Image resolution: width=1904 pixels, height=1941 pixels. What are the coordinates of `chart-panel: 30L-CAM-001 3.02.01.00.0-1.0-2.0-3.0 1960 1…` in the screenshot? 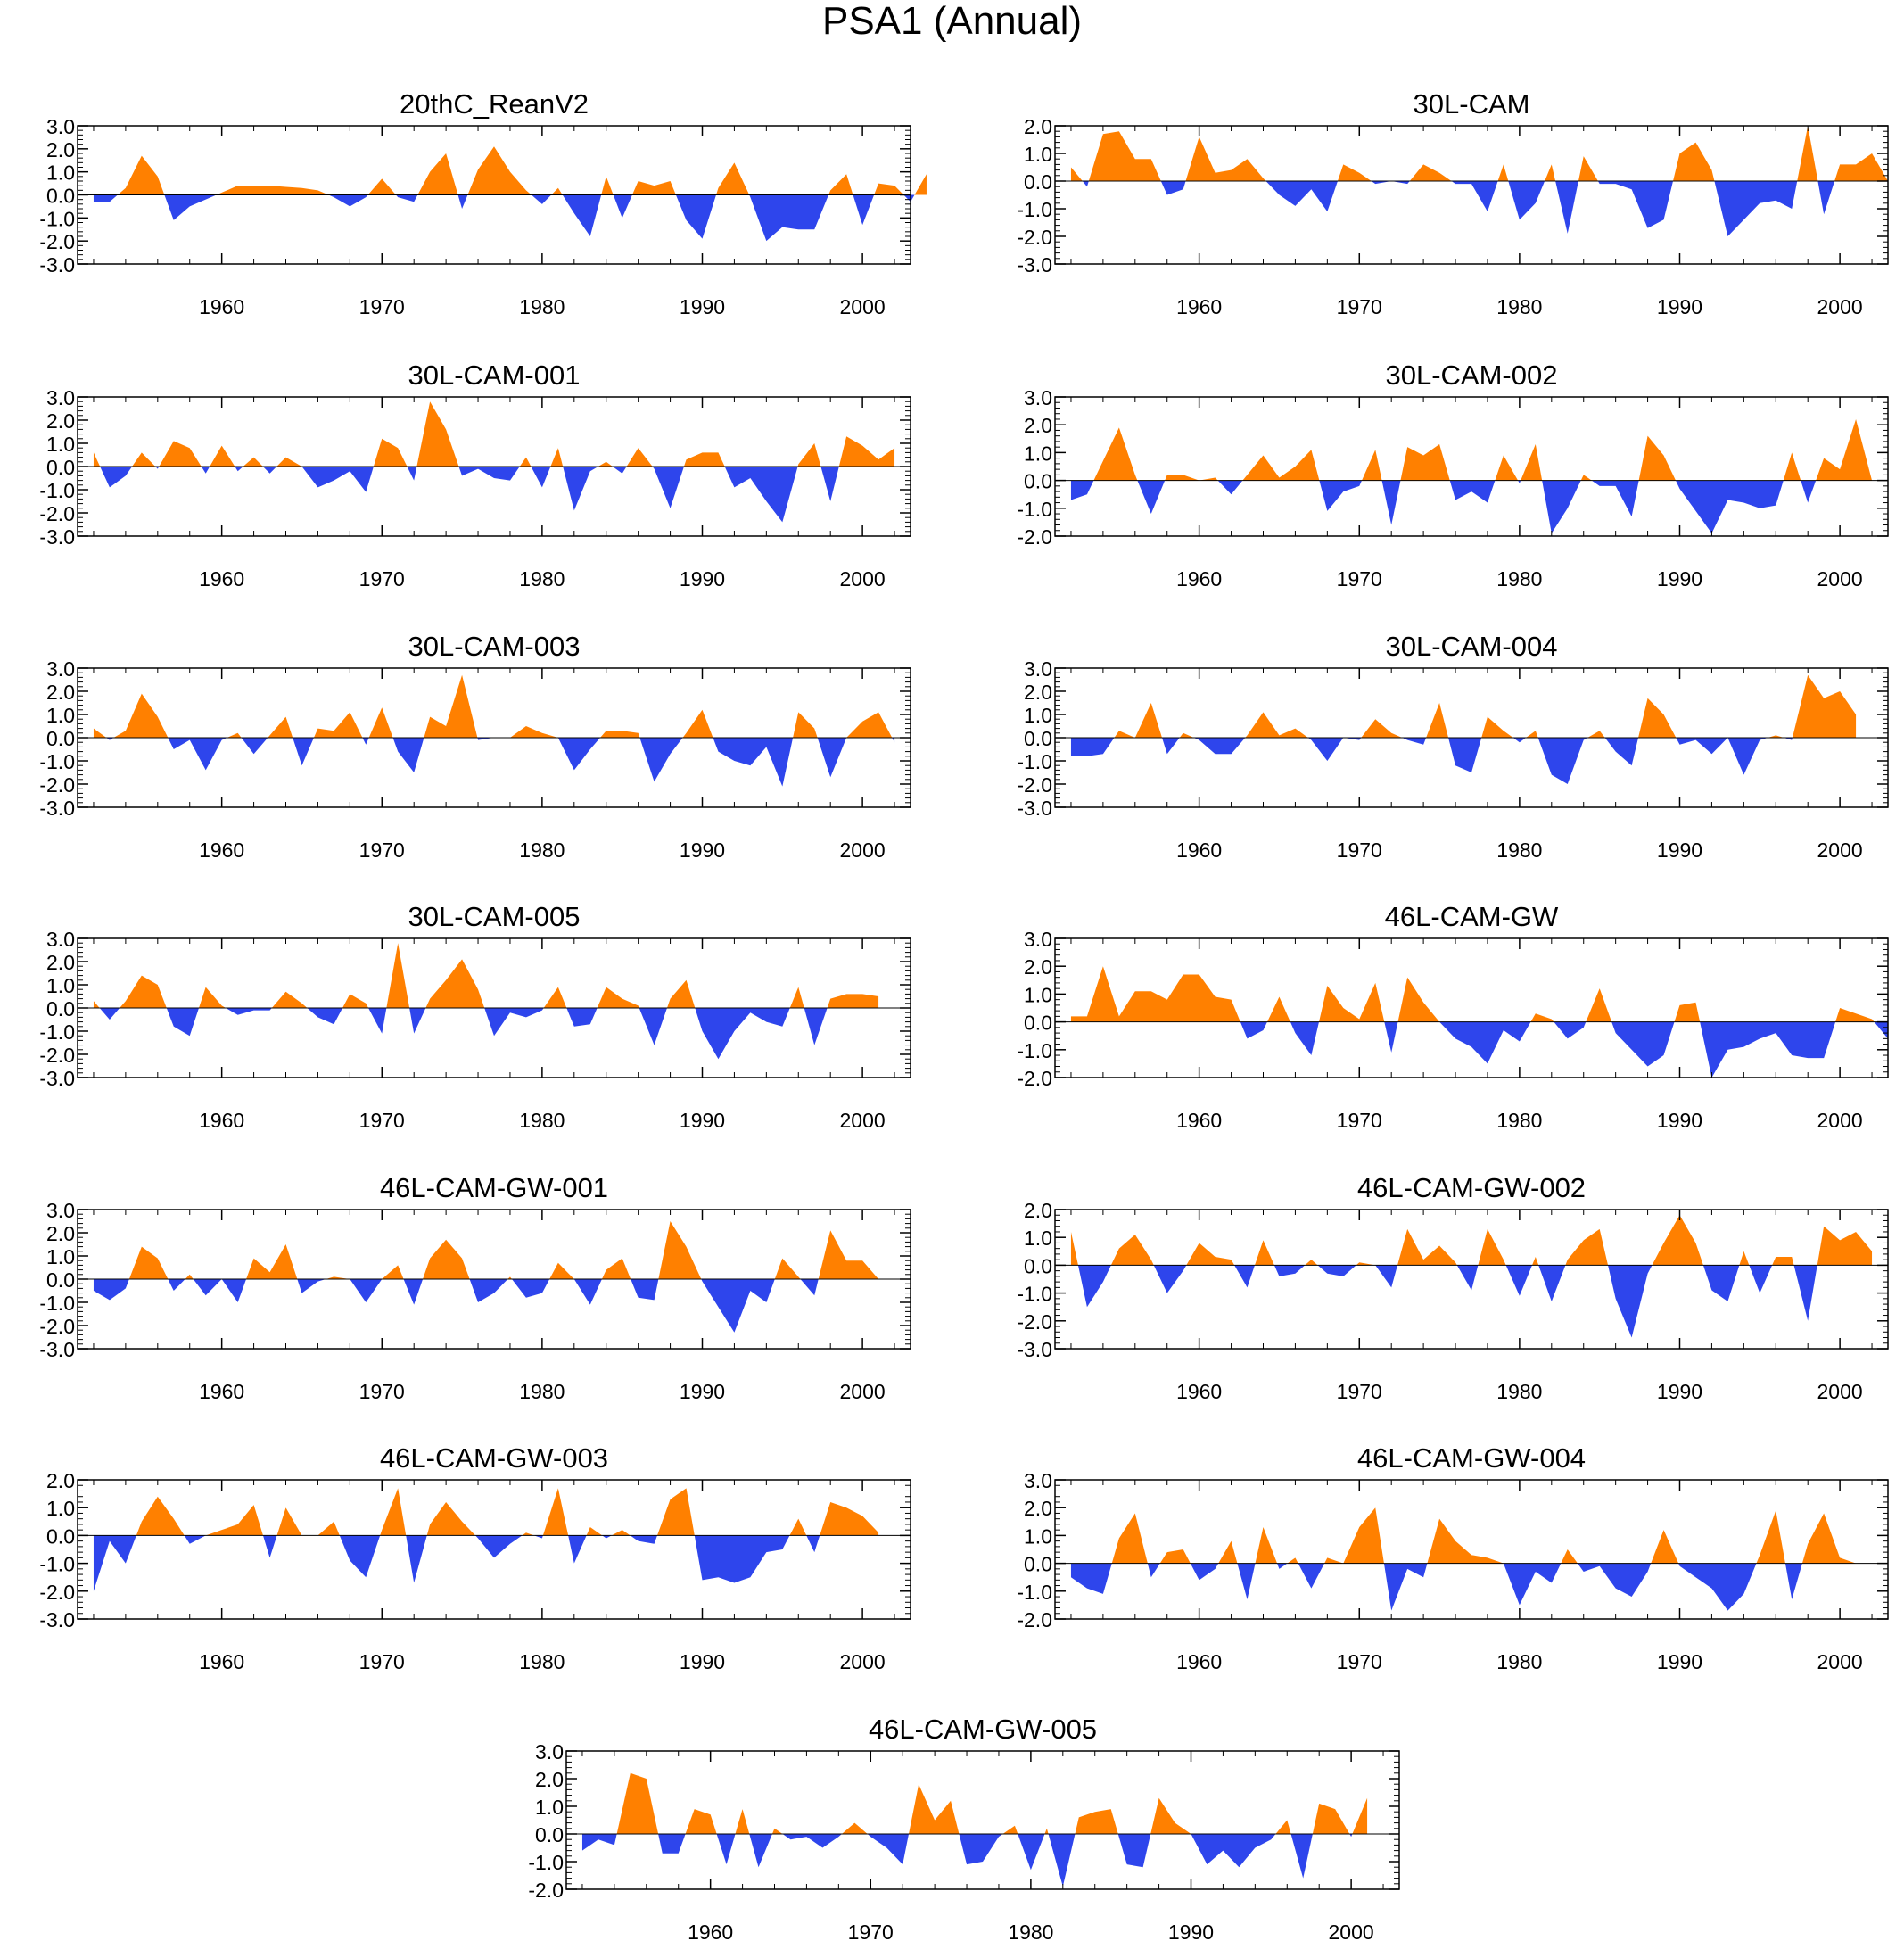 It's located at (475, 475).